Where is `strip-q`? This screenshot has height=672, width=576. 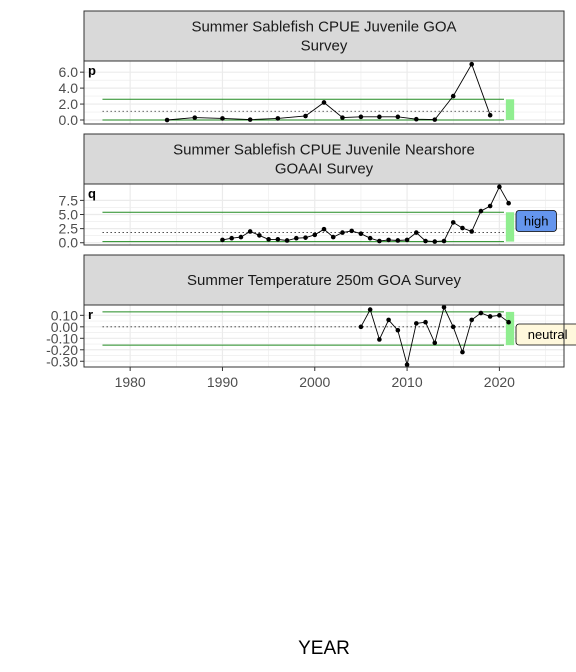 strip-q is located at coordinates (324, 159).